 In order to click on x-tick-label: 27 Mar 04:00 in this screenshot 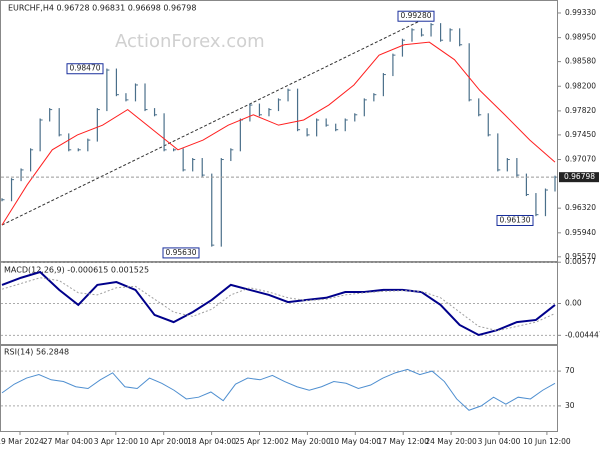, I will do `click(68, 441)`.